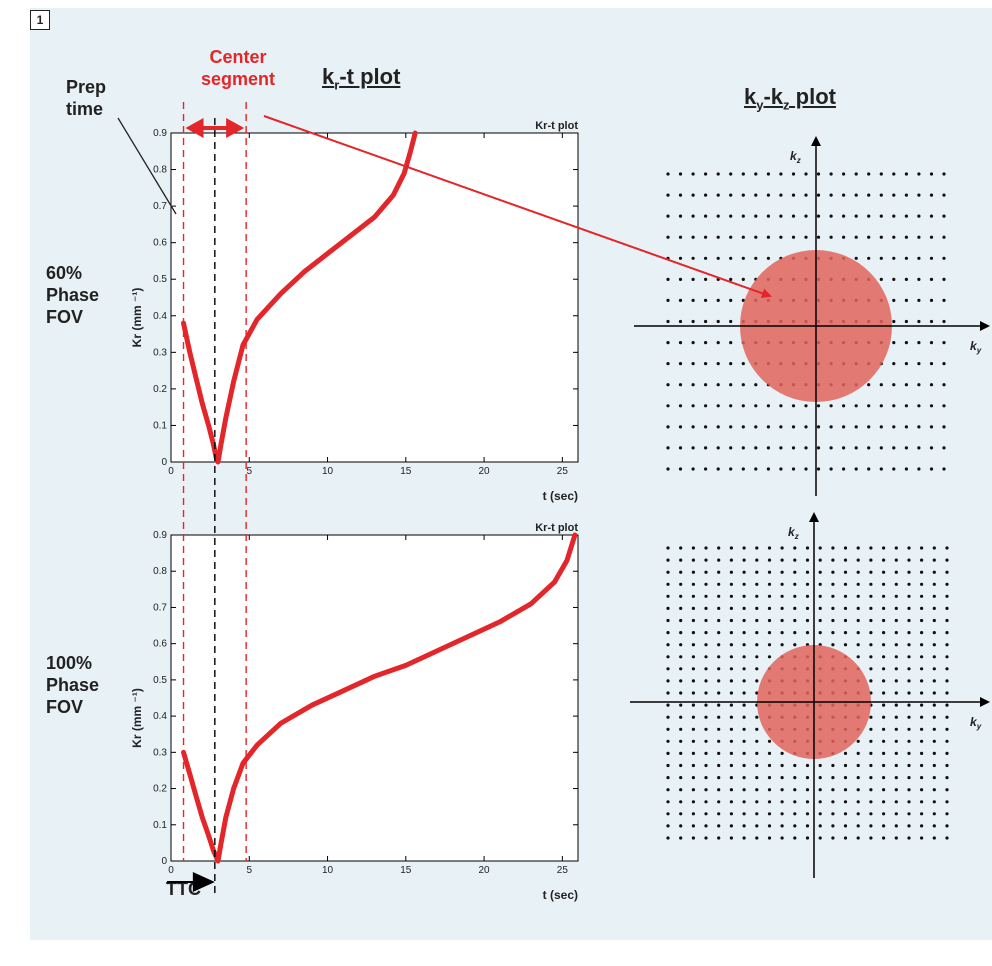 This screenshot has width=992, height=966. I want to click on y-tick-label: 0.1, so click(160, 825).